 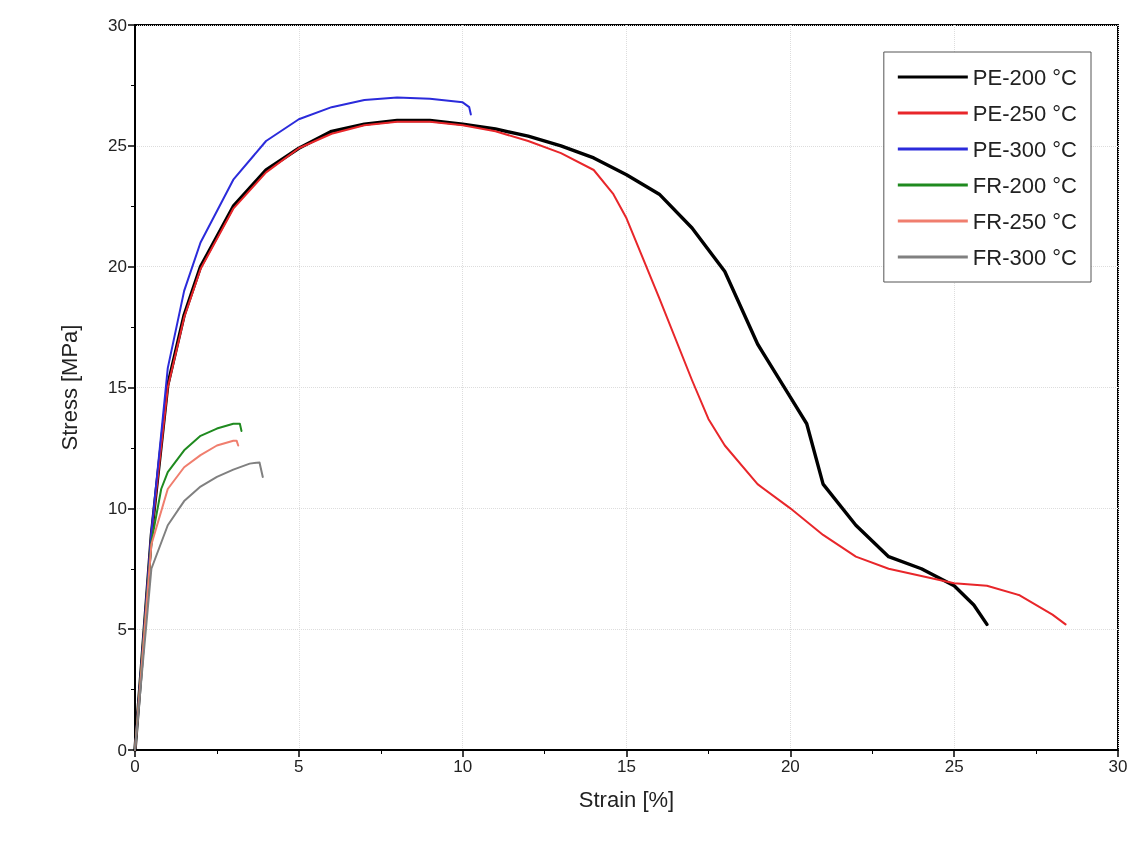 I want to click on y-tick-label: 10, so click(x=117, y=508).